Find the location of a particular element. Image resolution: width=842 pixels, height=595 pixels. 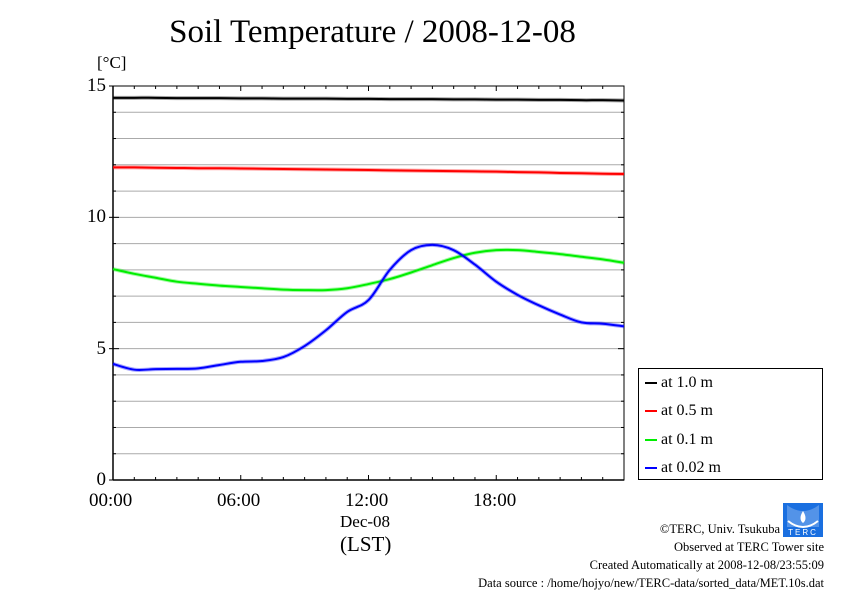

copyright: ©TERC, Univ. Tsukuba is located at coordinates (719, 529).